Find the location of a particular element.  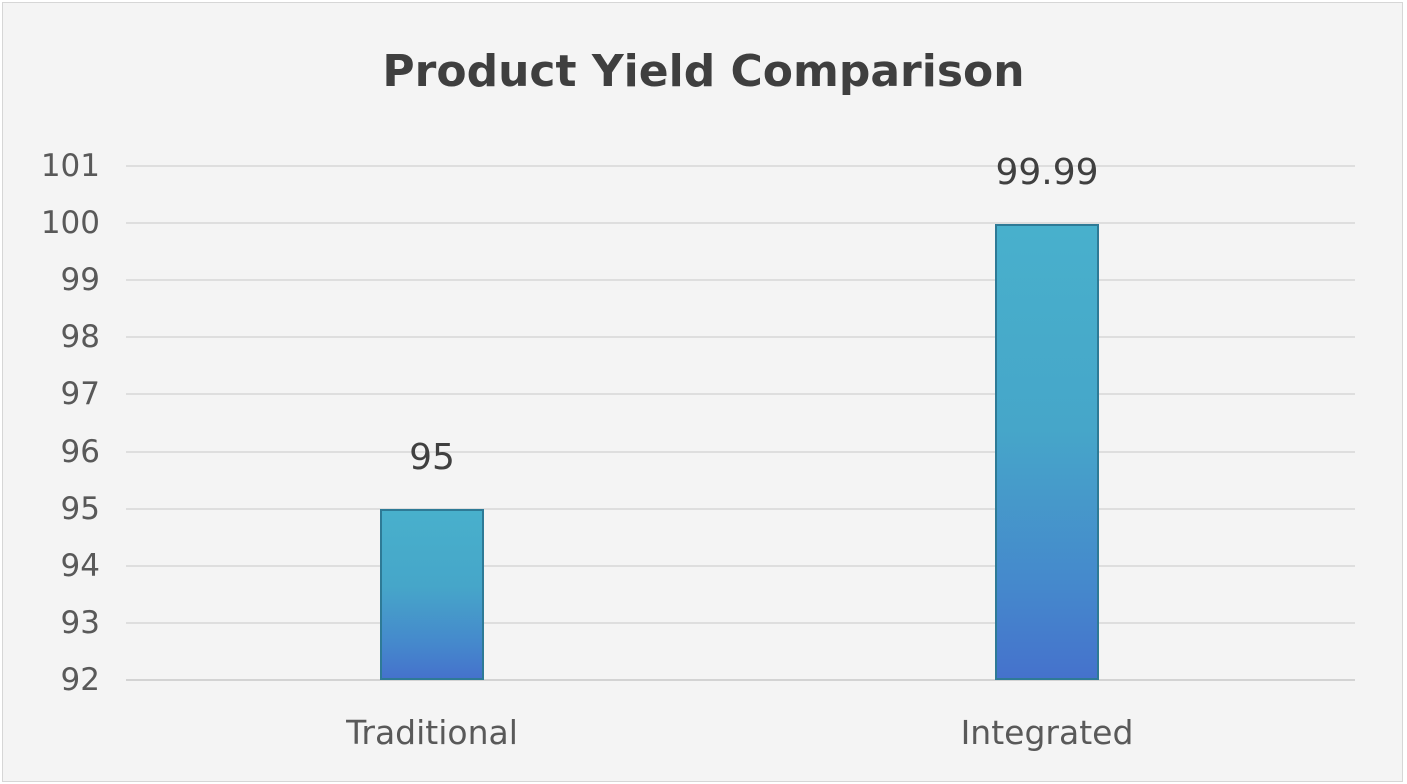

y-tick-label: 93 is located at coordinates (80, 622).